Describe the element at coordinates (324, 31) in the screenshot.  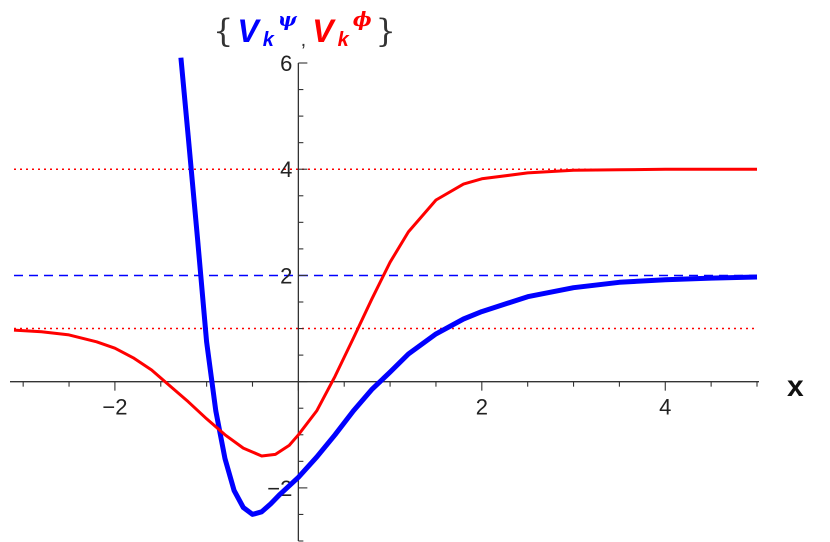
I see `title-phi-base: V` at that location.